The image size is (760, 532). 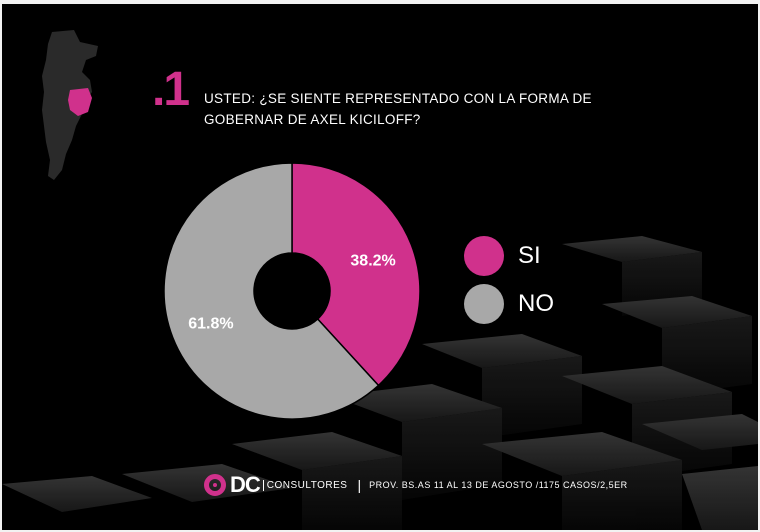 What do you see at coordinates (536, 303) in the screenshot?
I see `legend-label-no: NO` at bounding box center [536, 303].